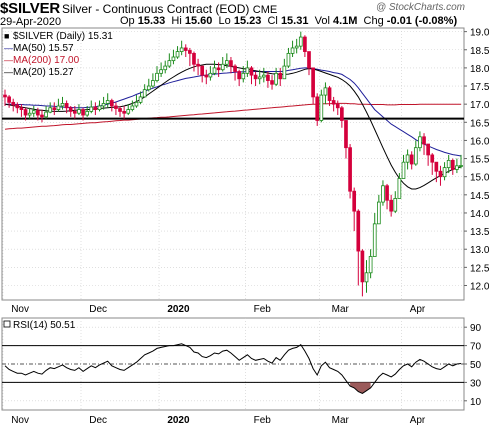 Image resolution: width=493 pixels, height=429 pixels. What do you see at coordinates (476, 402) in the screenshot?
I see `rsi-tick-label: 10` at bounding box center [476, 402].